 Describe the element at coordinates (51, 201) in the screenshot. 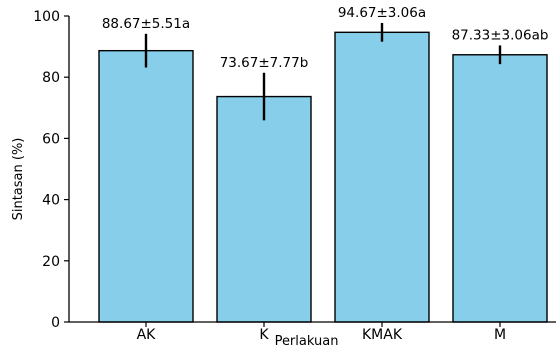

I see `y-tick-label-40: 40` at that location.